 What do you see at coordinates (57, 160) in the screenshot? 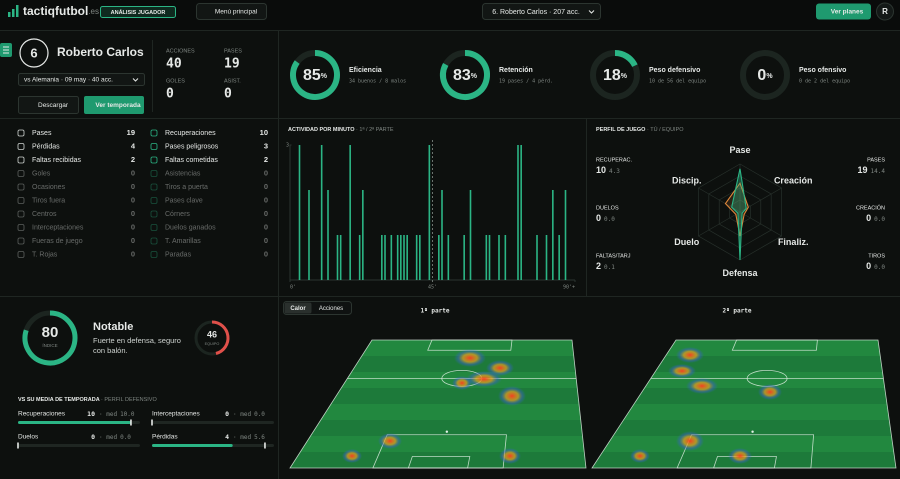
I see `stat-label: Faltas recibidas` at bounding box center [57, 160].